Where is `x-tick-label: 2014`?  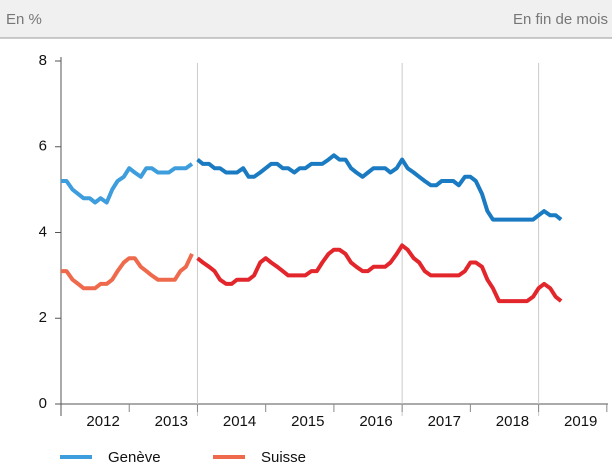
x-tick-label: 2014 is located at coordinates (239, 421).